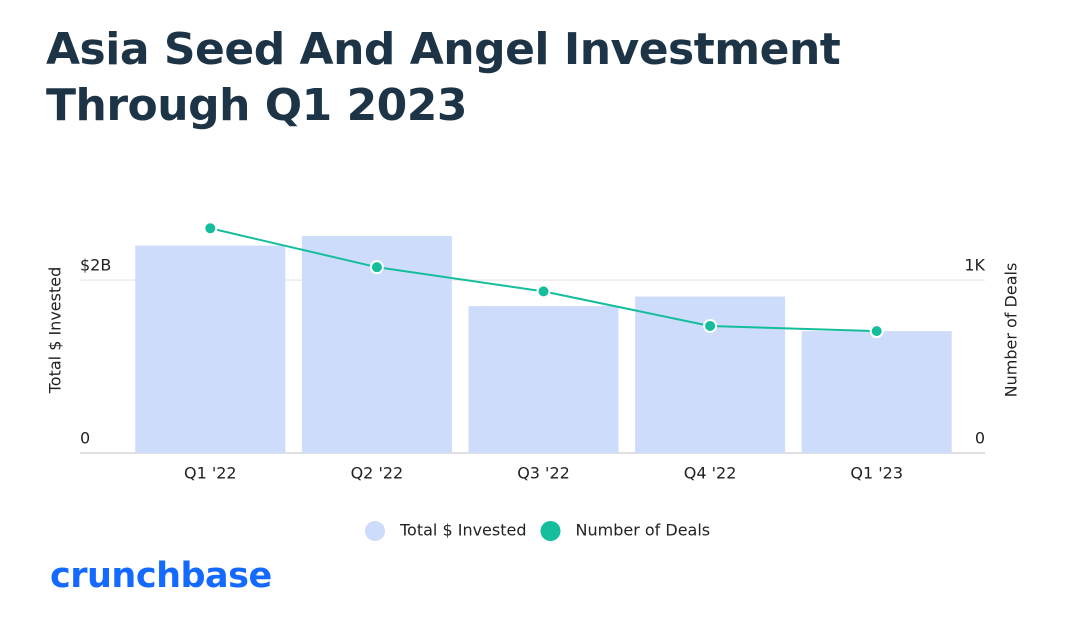  What do you see at coordinates (710, 473) in the screenshot?
I see `x-tick-label: Q4 '22` at bounding box center [710, 473].